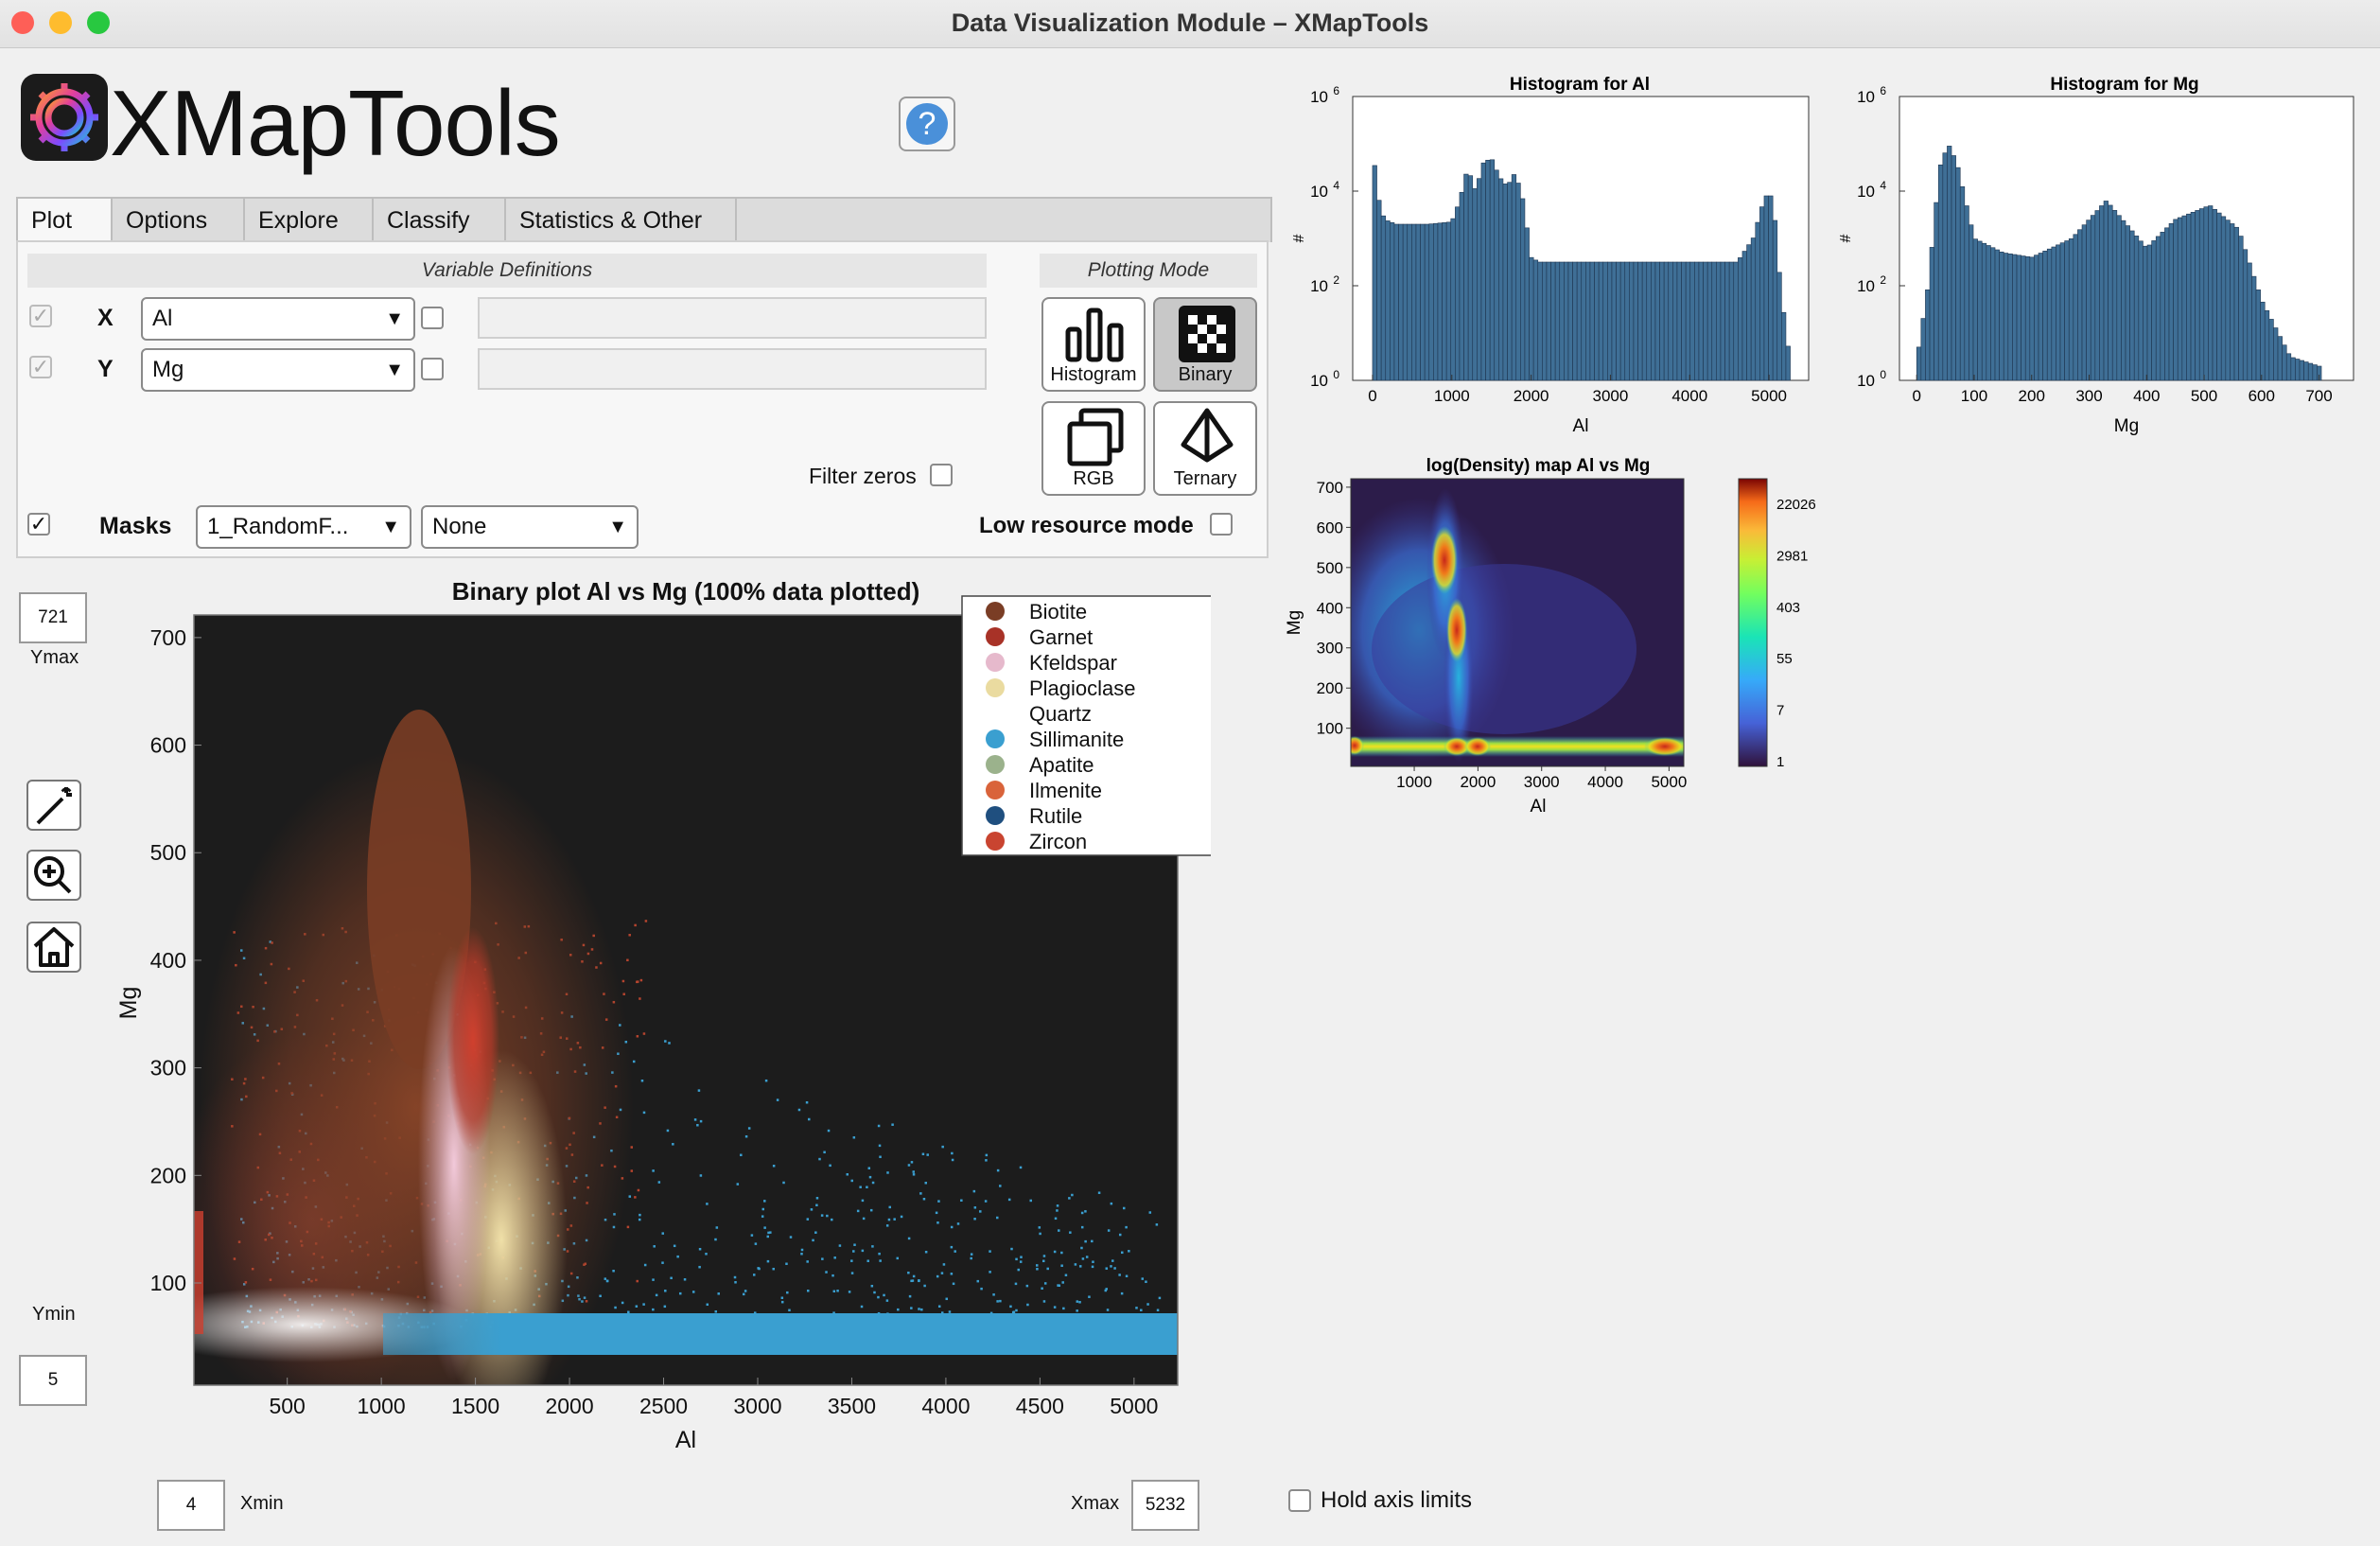 This screenshot has width=2380, height=1546. I want to click on y-log-checkbox, so click(432, 369).